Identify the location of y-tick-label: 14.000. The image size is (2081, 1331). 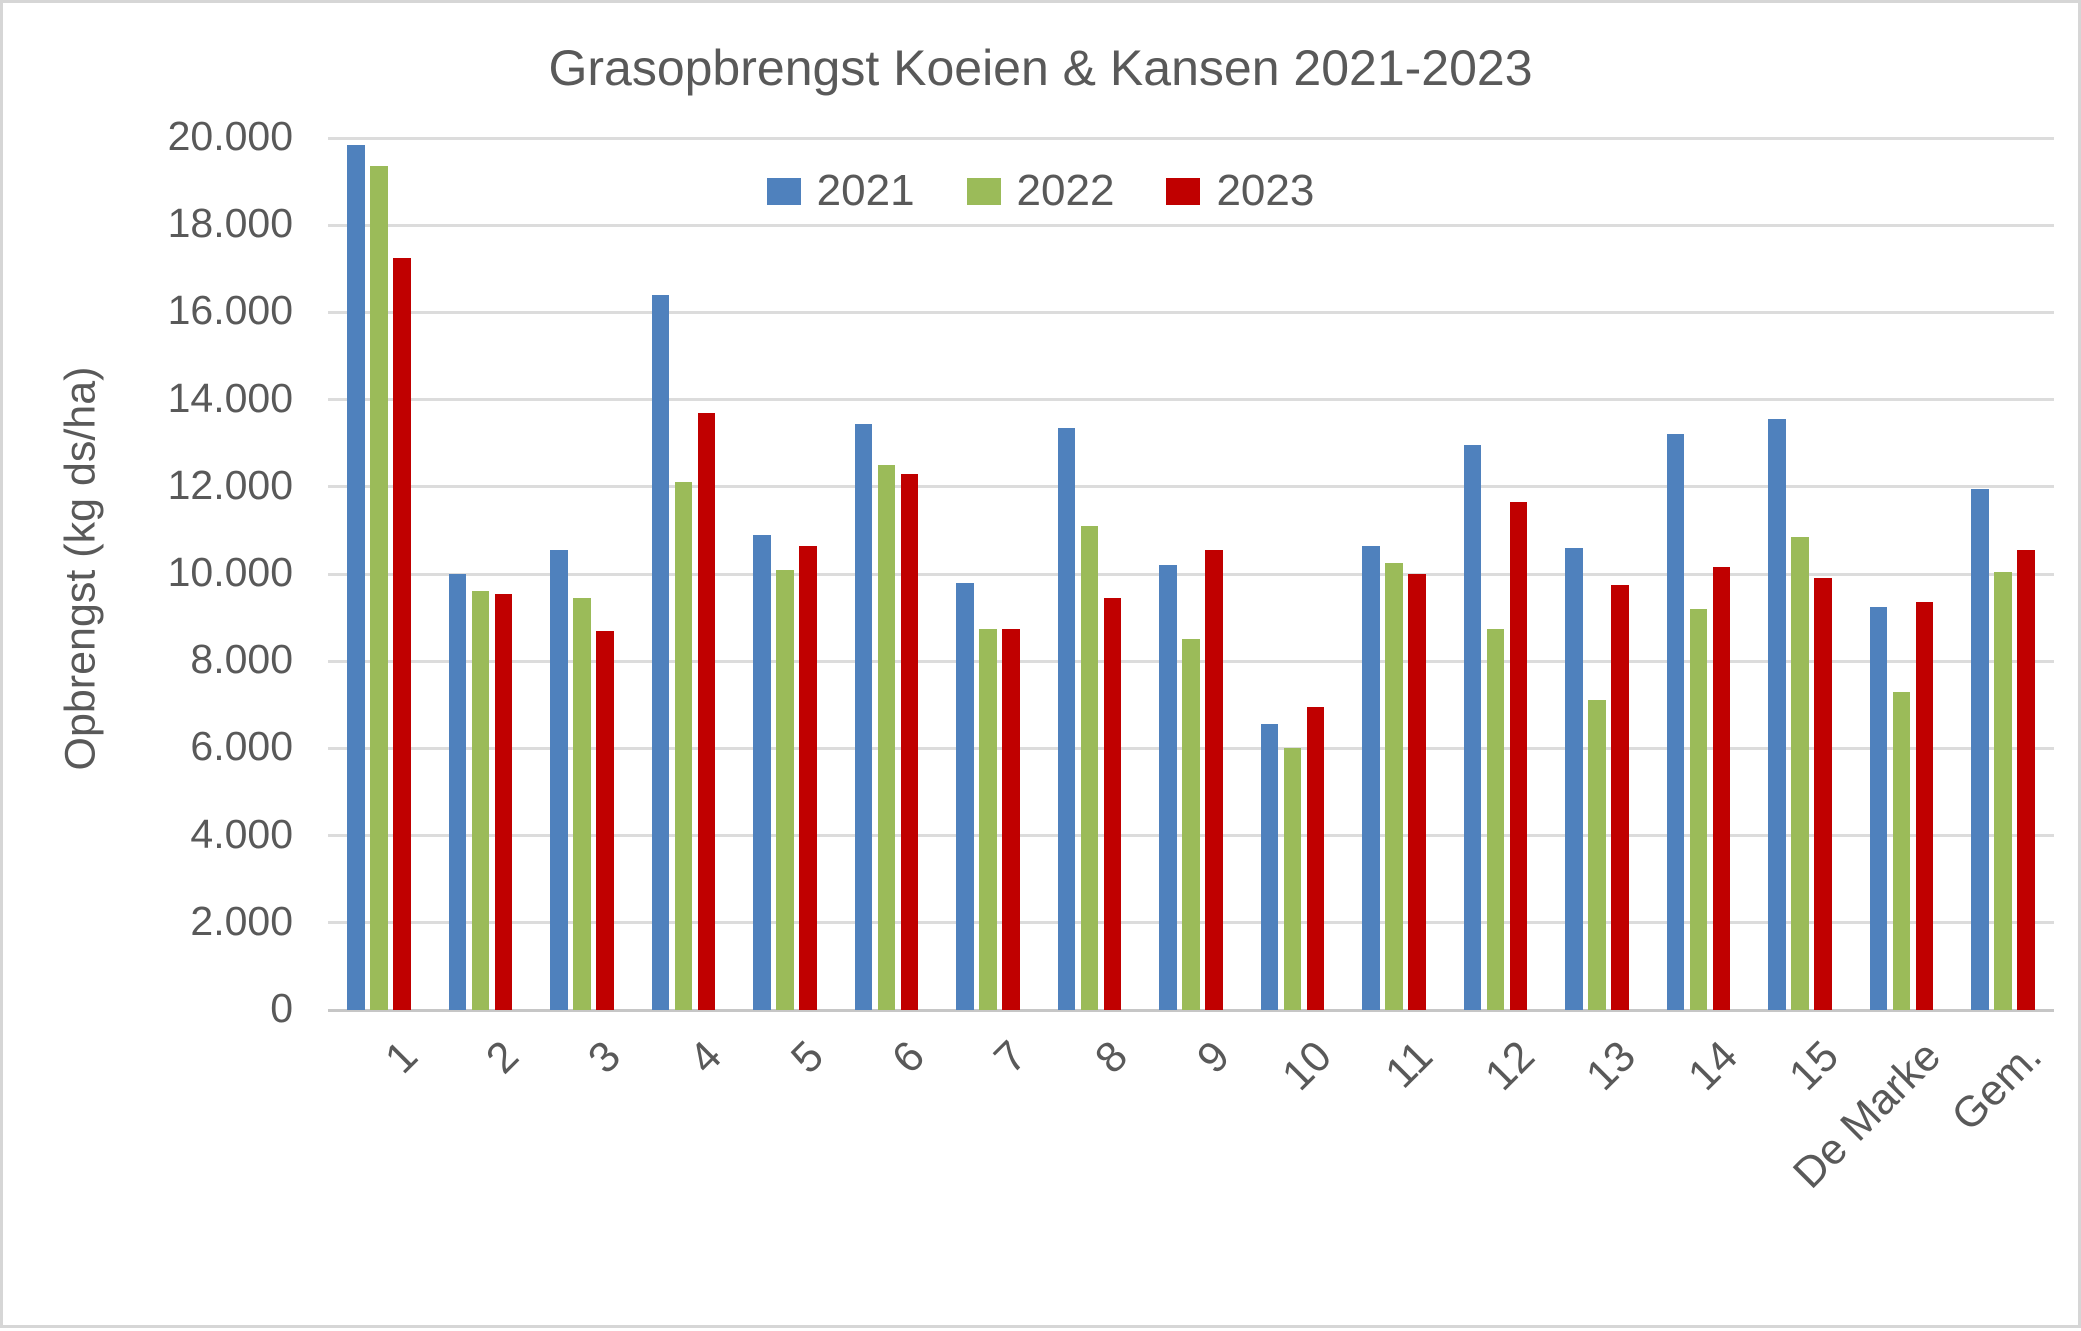
(230, 397).